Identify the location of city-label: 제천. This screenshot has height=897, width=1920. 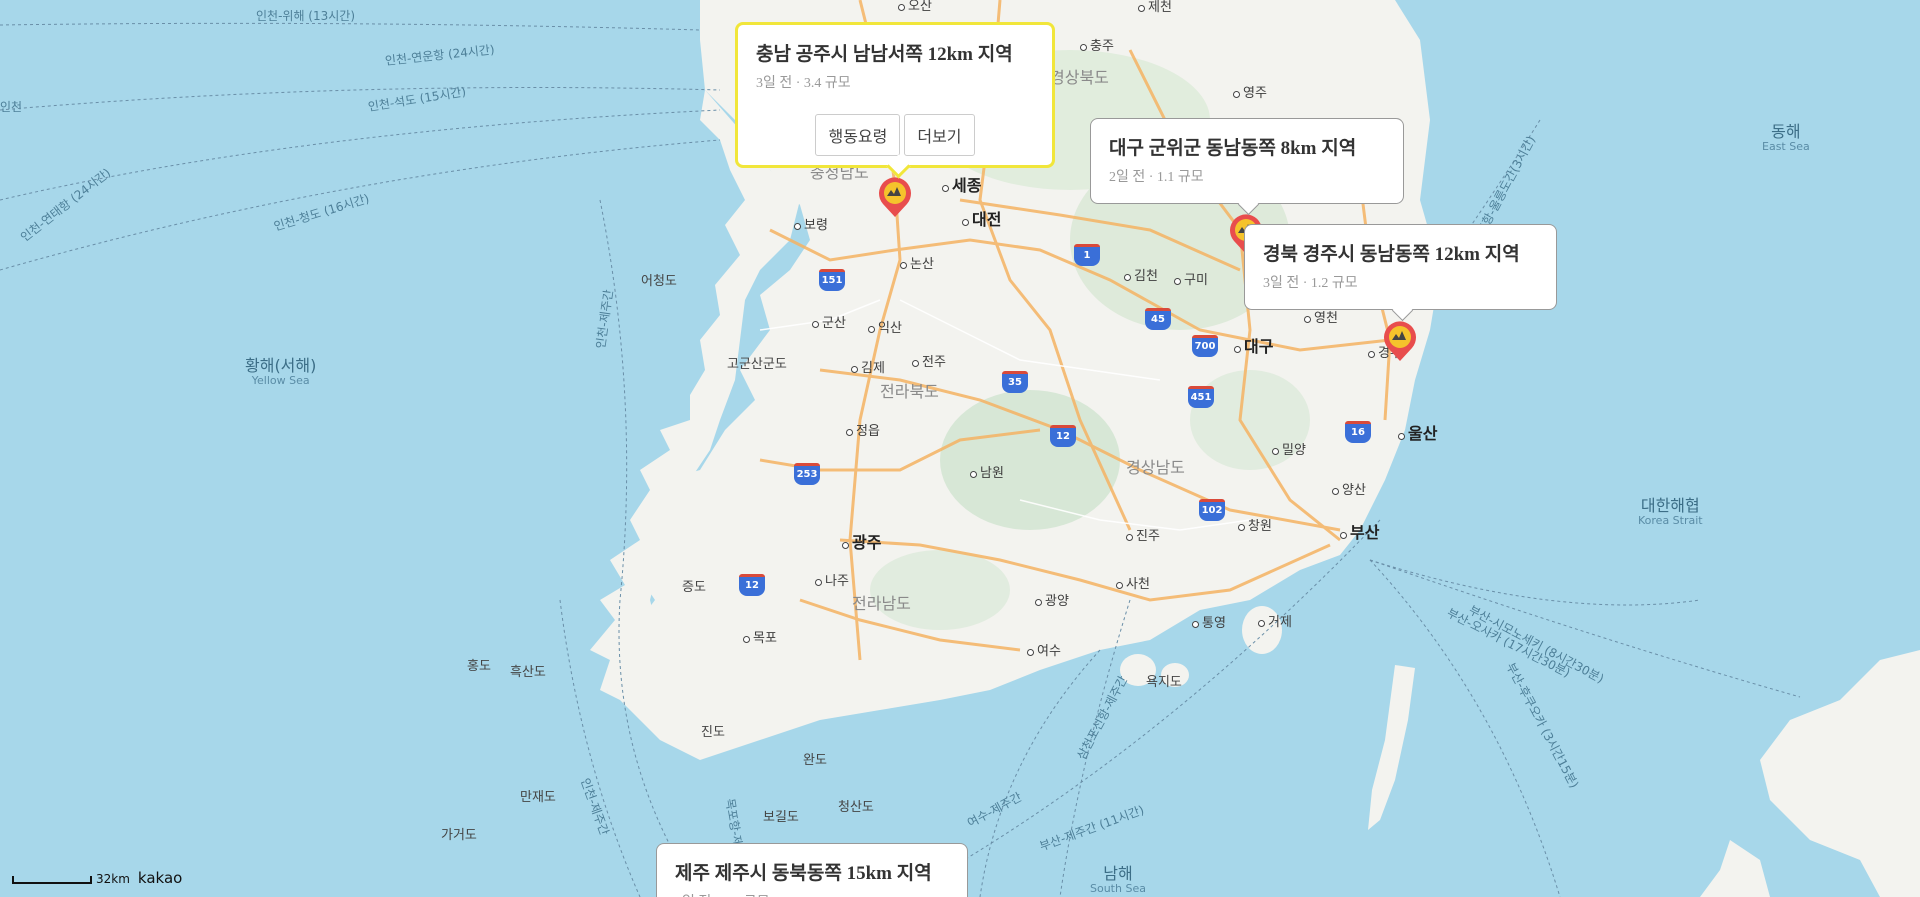
(1155, 7).